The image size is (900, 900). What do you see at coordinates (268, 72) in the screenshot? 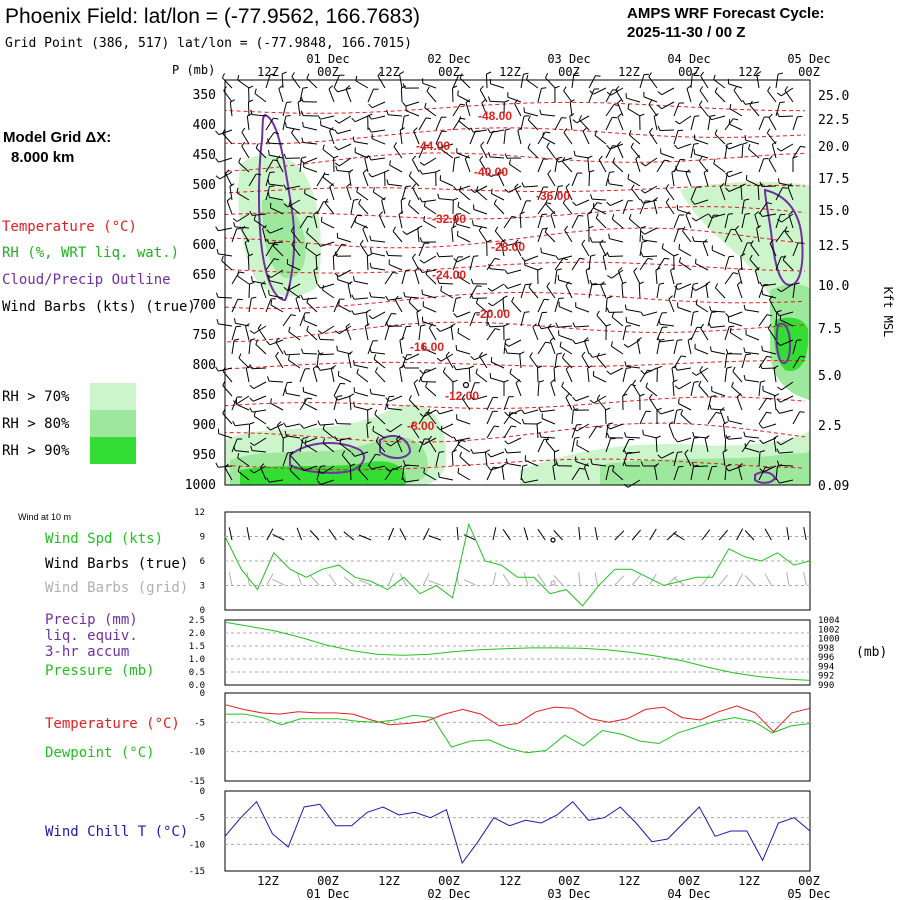
I see `top-hour-label: 12Z` at bounding box center [268, 72].